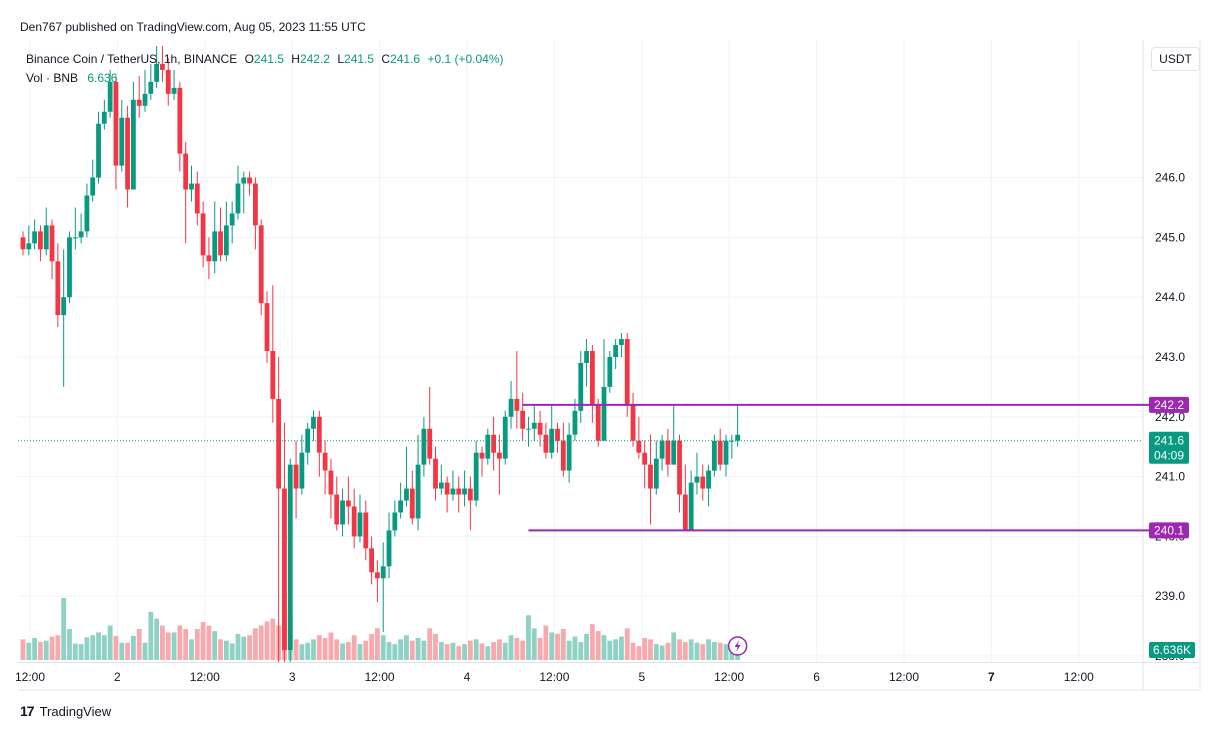 The width and height of the screenshot is (1220, 740). What do you see at coordinates (102, 78) in the screenshot?
I see `volume-value: 6.636` at bounding box center [102, 78].